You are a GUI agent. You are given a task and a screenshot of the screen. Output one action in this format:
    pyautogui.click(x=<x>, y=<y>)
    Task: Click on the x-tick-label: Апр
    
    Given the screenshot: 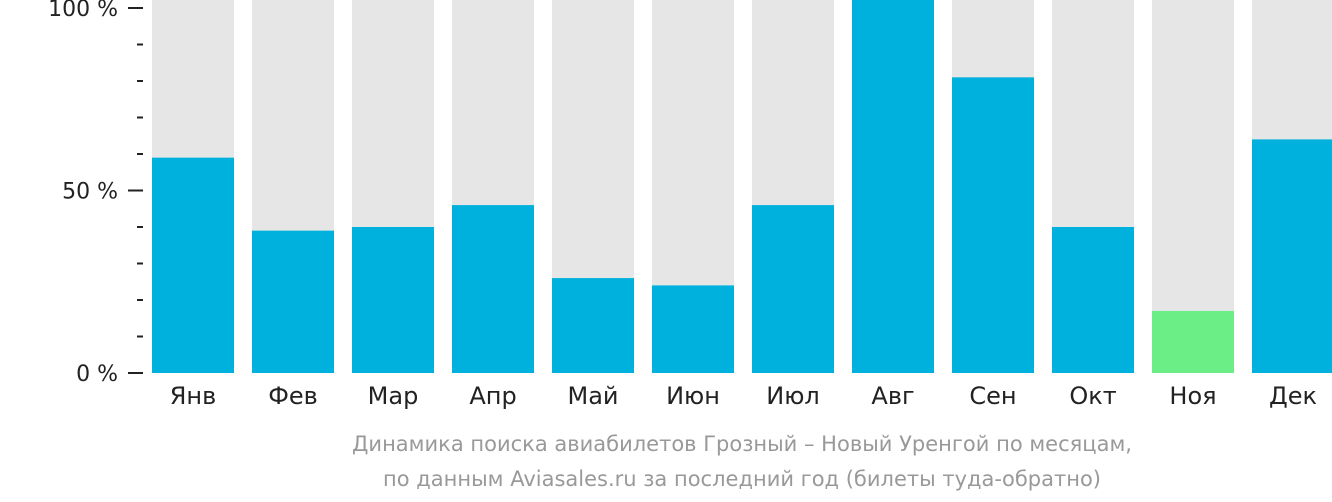 What is the action you would take?
    pyautogui.click(x=492, y=396)
    